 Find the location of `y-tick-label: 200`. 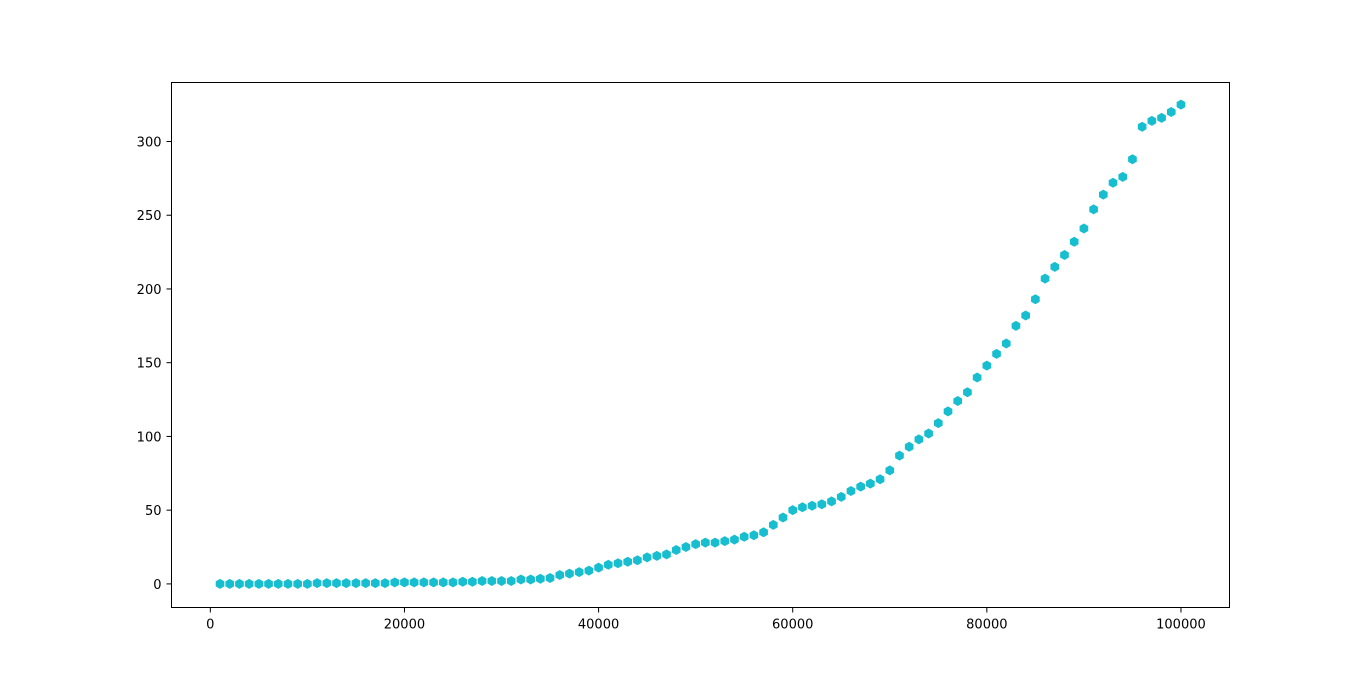

y-tick-label: 200 is located at coordinates (149, 290).